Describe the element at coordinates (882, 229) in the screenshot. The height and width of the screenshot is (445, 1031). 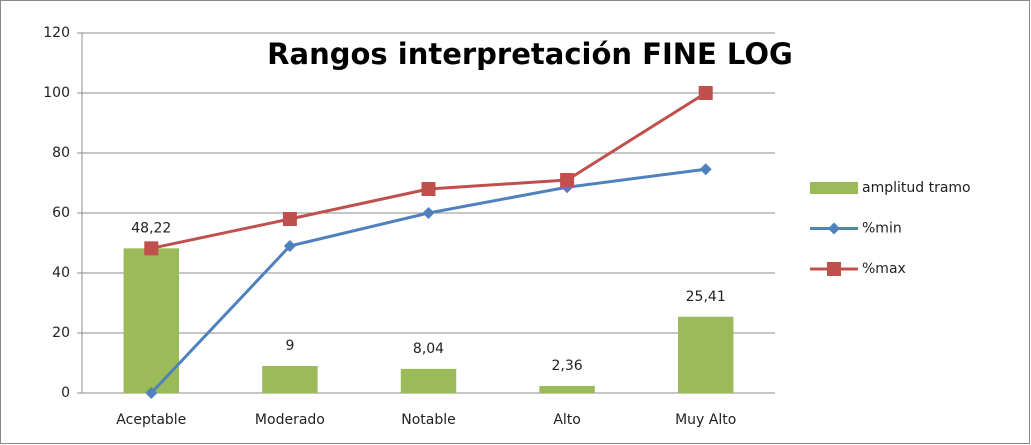
I see `legend-label: %min` at that location.